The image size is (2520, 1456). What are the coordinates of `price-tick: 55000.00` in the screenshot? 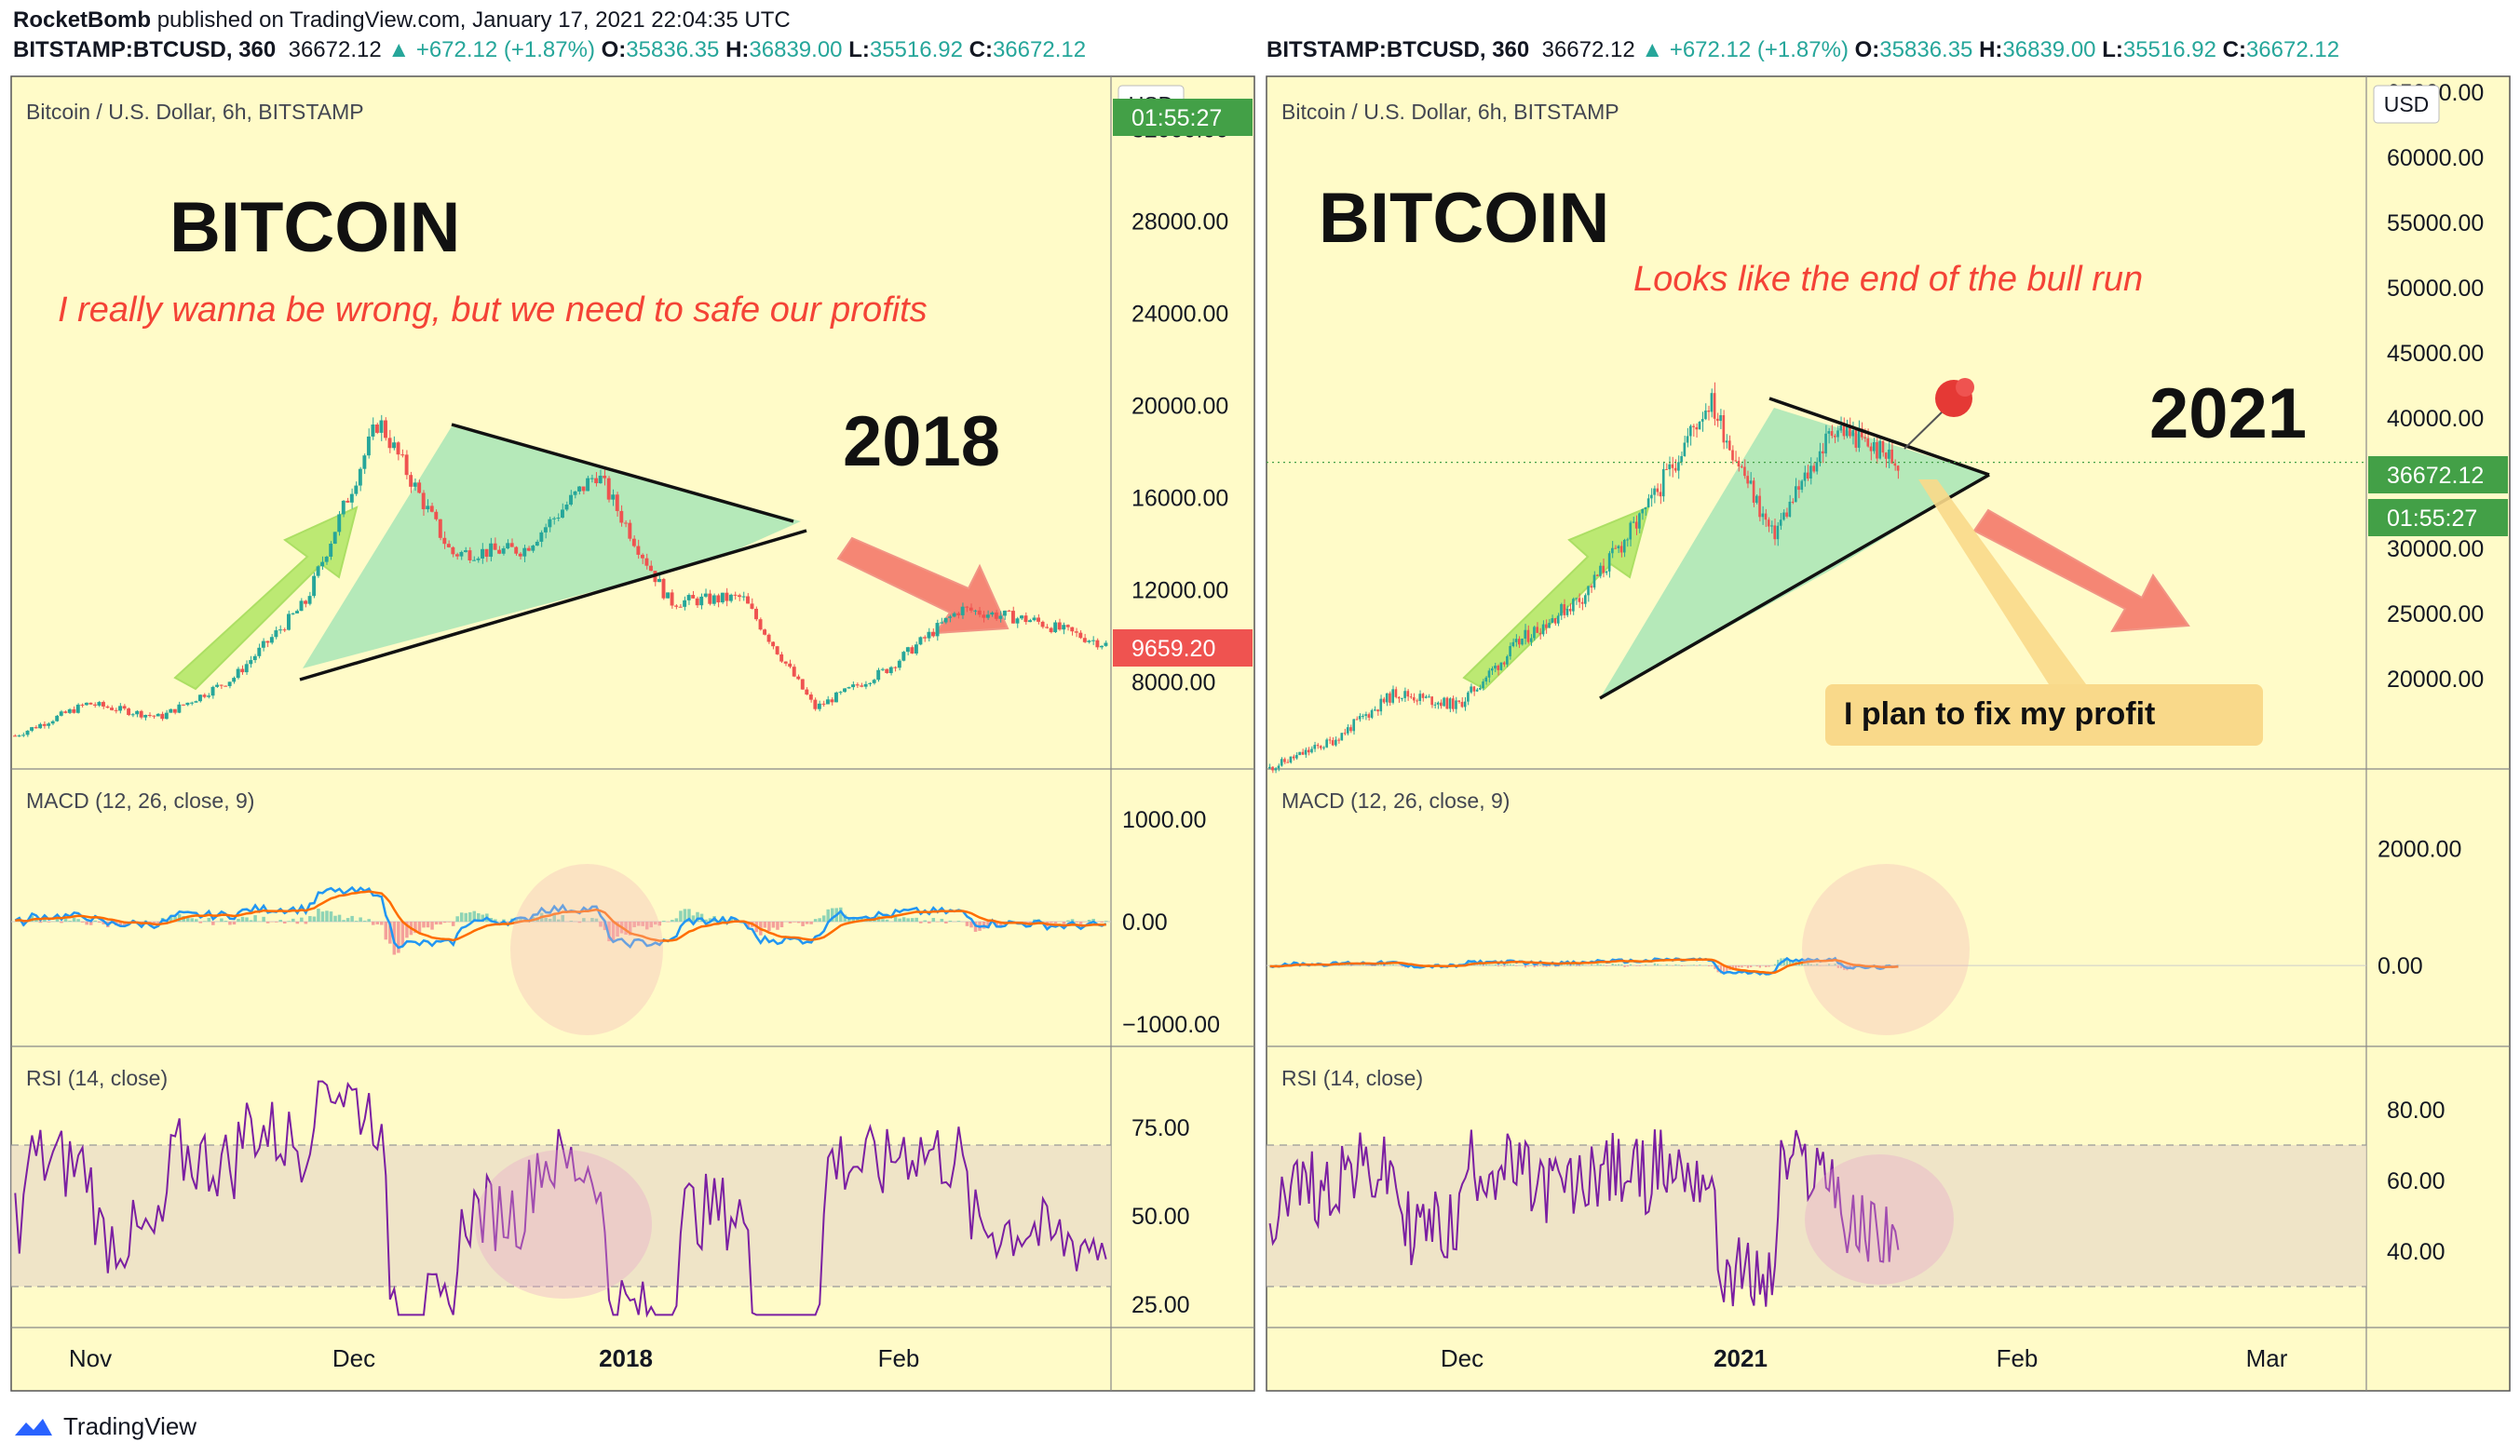 It's located at (2435, 223).